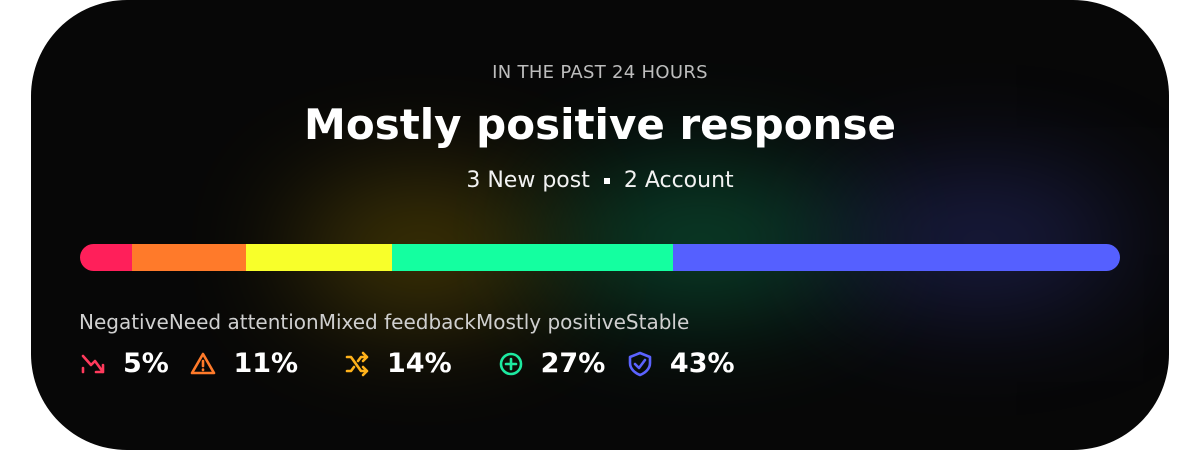 This screenshot has height=450, width=1200. Describe the element at coordinates (243, 322) in the screenshot. I see `legend-label: Need attention` at that location.